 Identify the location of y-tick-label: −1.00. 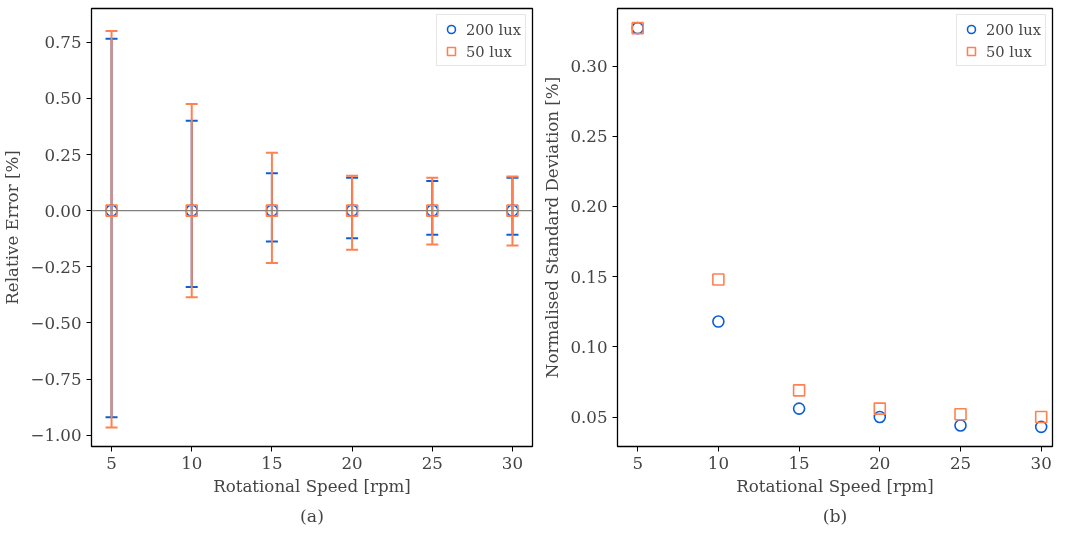
(56, 436).